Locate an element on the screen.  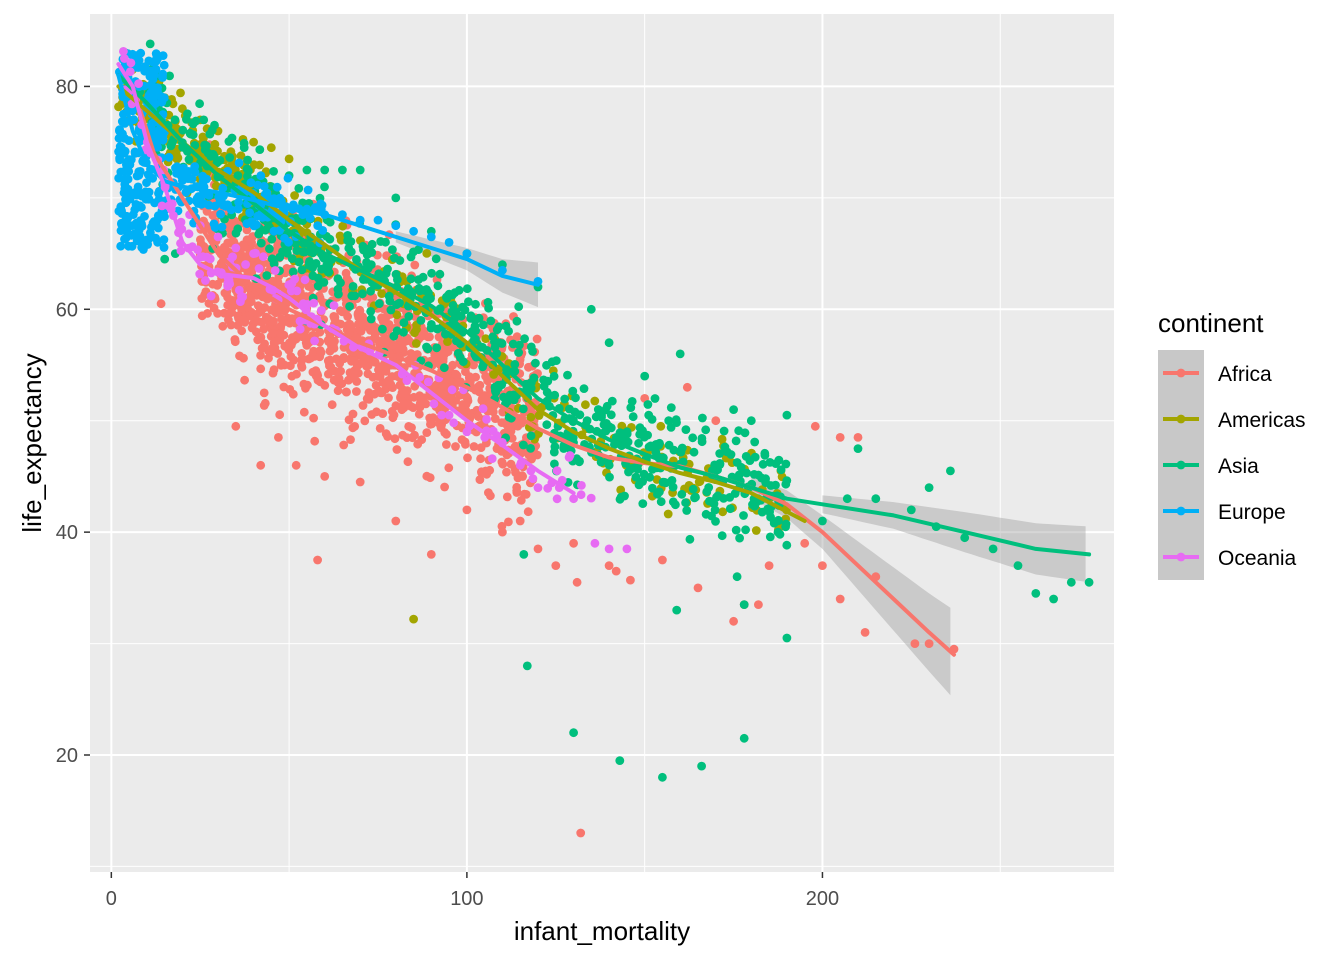
legend-label: Americas is located at coordinates (1262, 420).